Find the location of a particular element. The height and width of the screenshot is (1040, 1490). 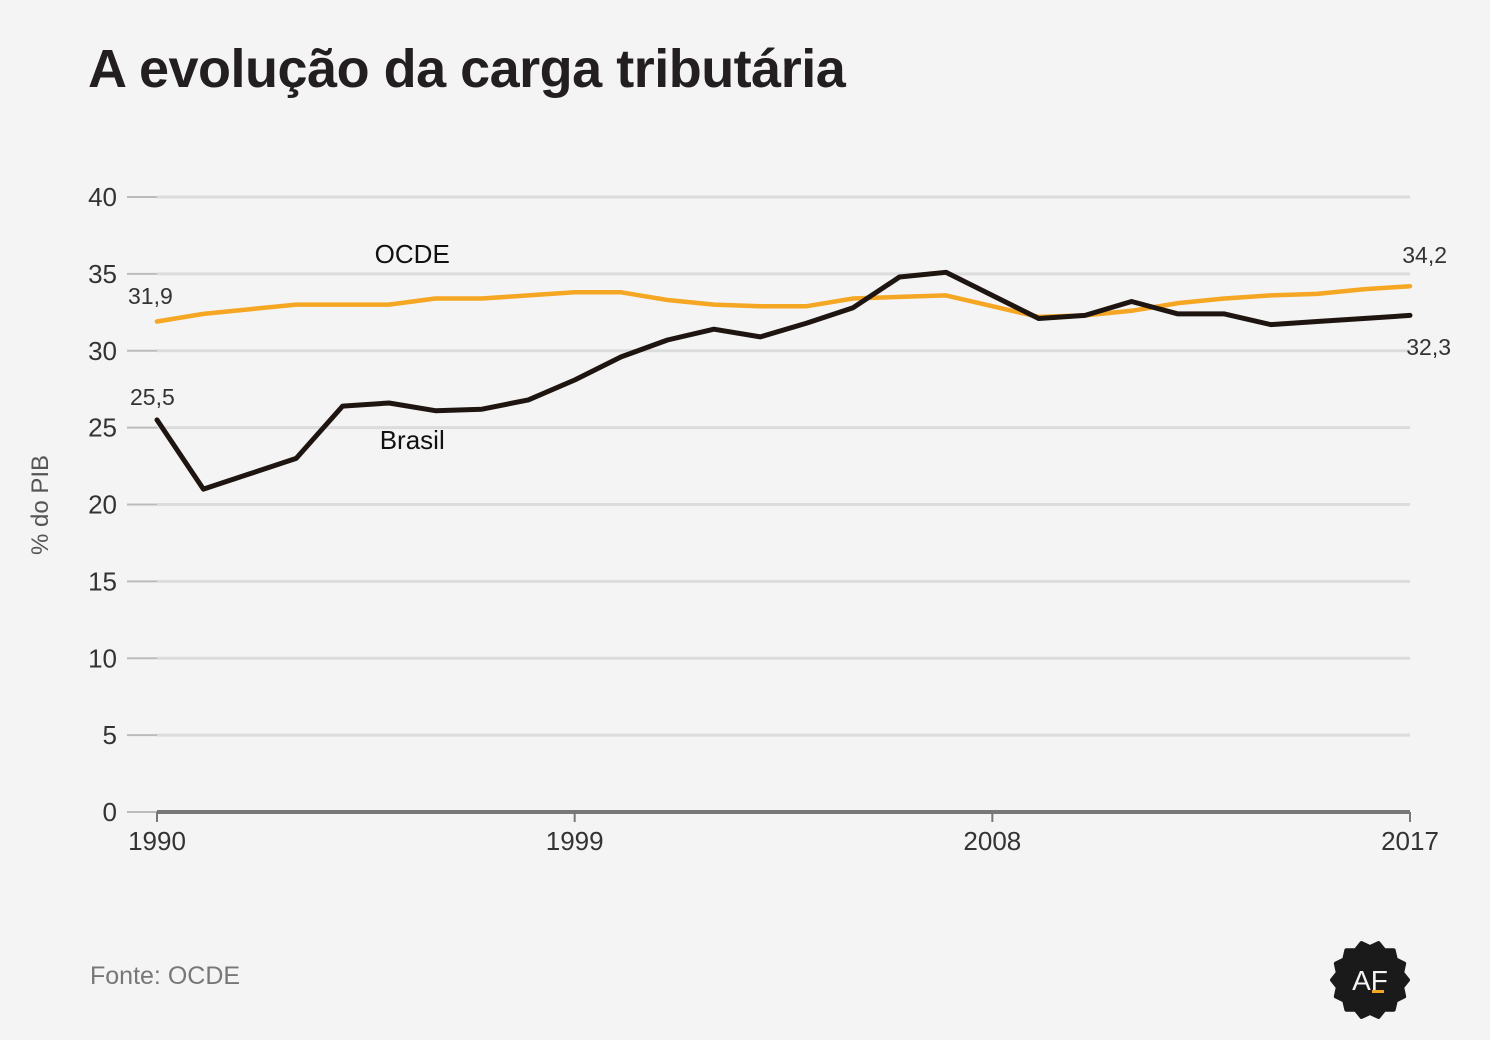

source-note: Fonte: OCDE is located at coordinates (165, 976).